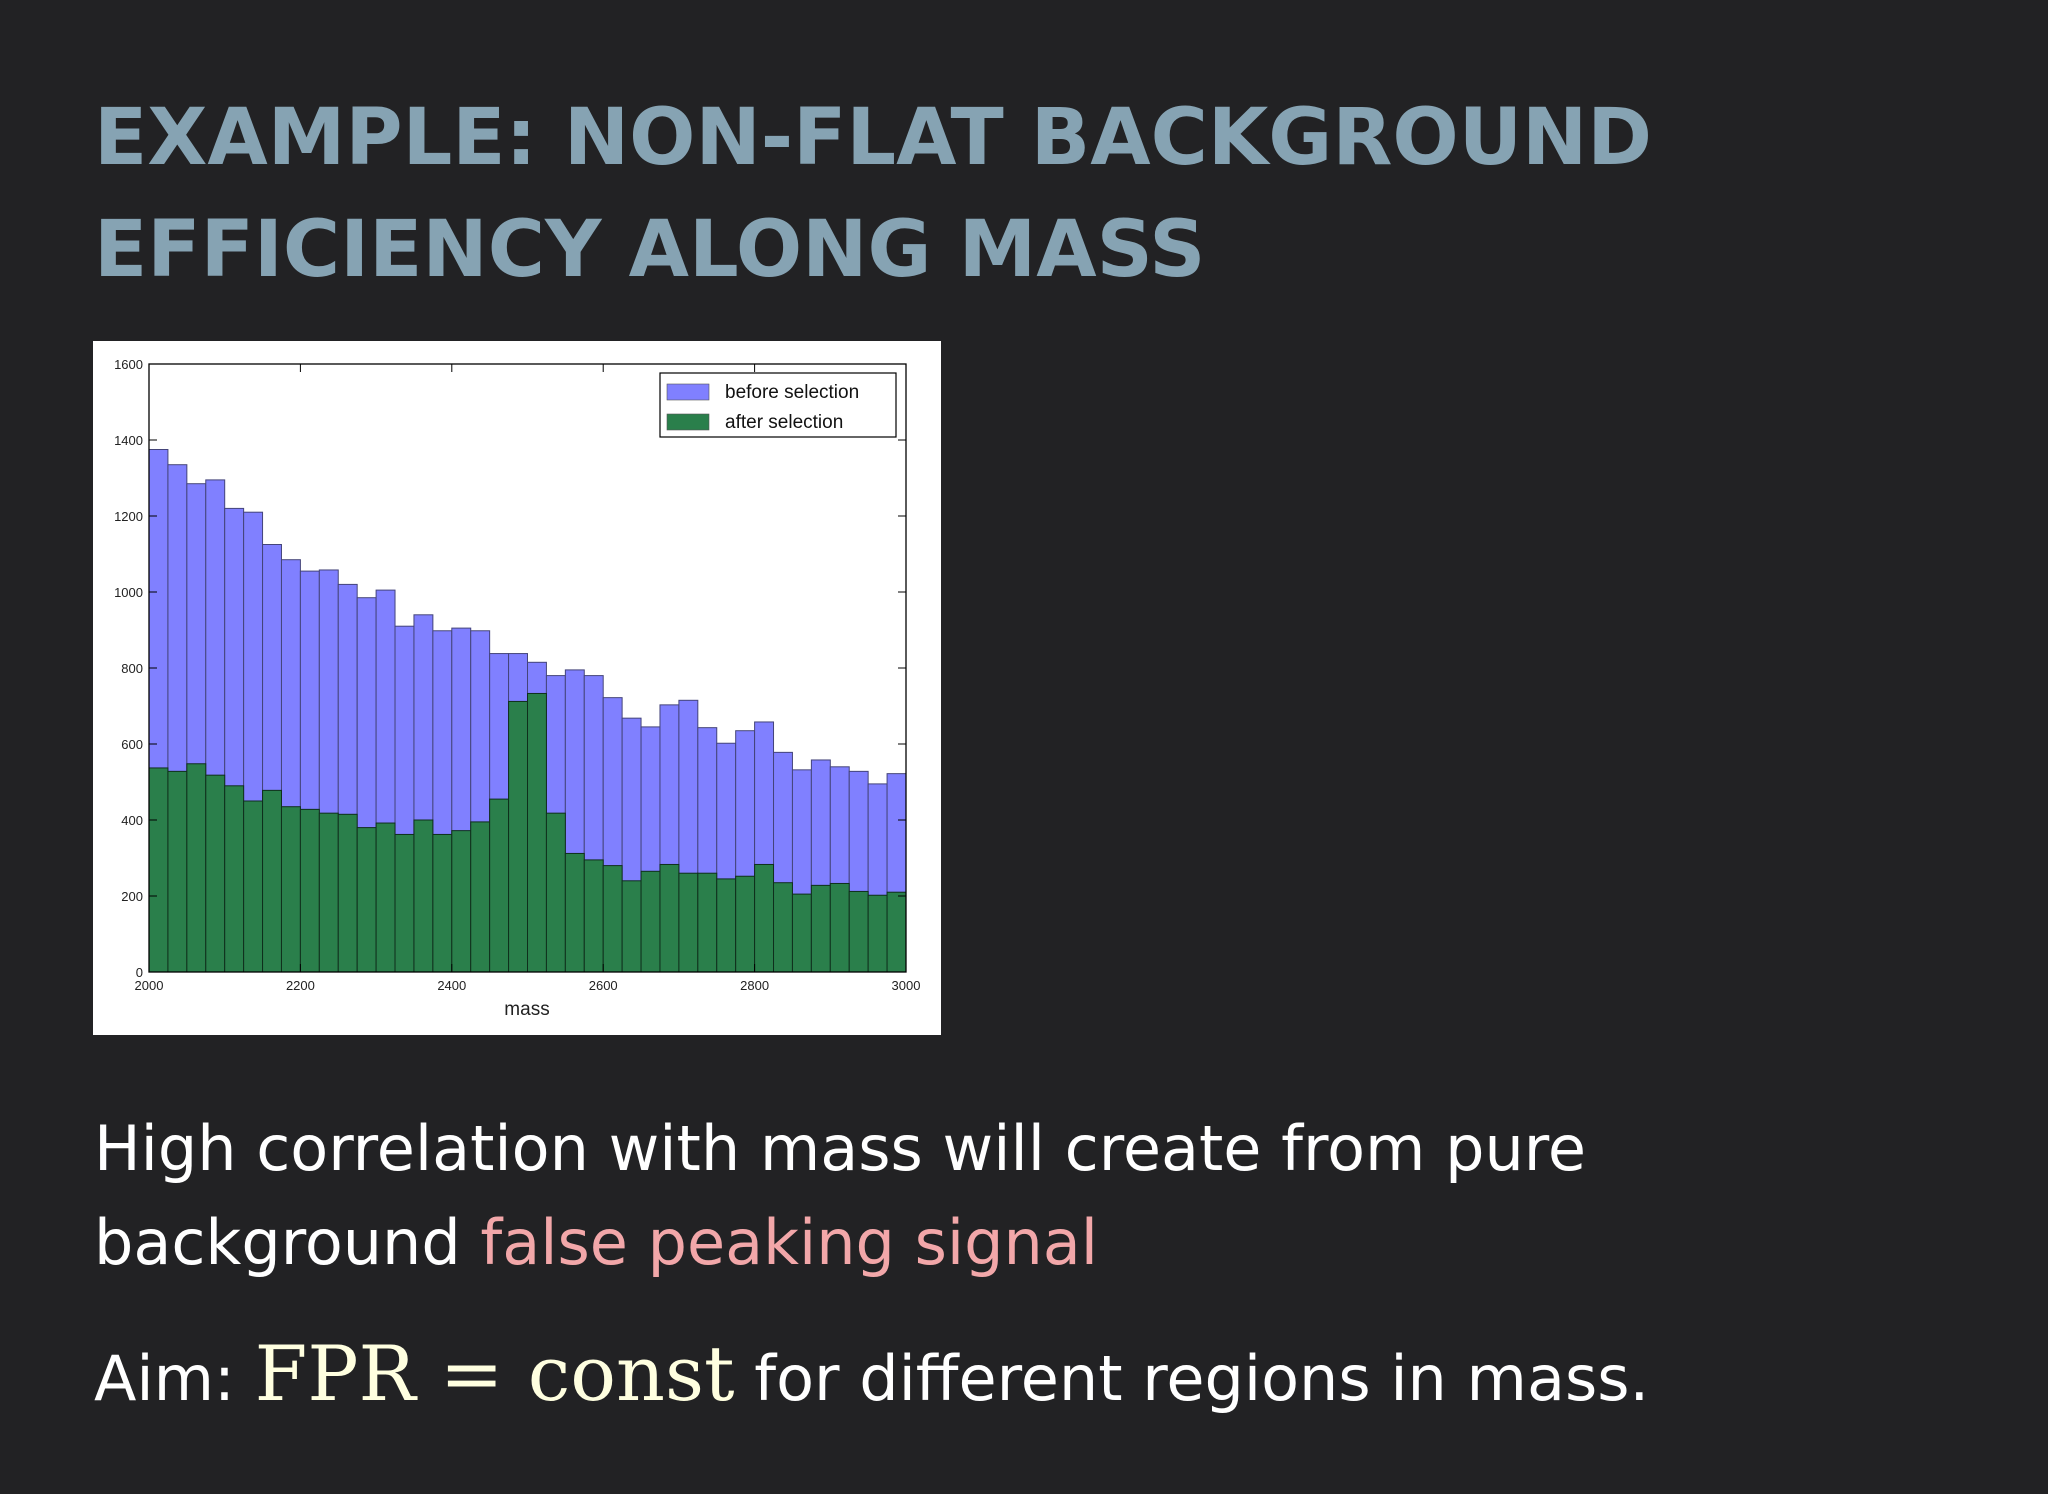 The width and height of the screenshot is (2048, 1494). Describe the element at coordinates (335, 1373) in the screenshot. I see `math-fpr: FPR` at that location.